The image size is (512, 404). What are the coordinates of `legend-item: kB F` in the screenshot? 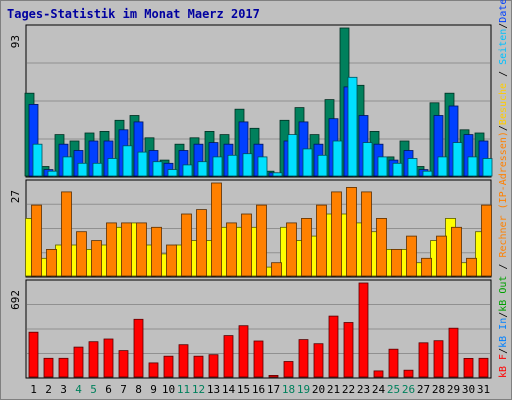 It's located at (503, 366).